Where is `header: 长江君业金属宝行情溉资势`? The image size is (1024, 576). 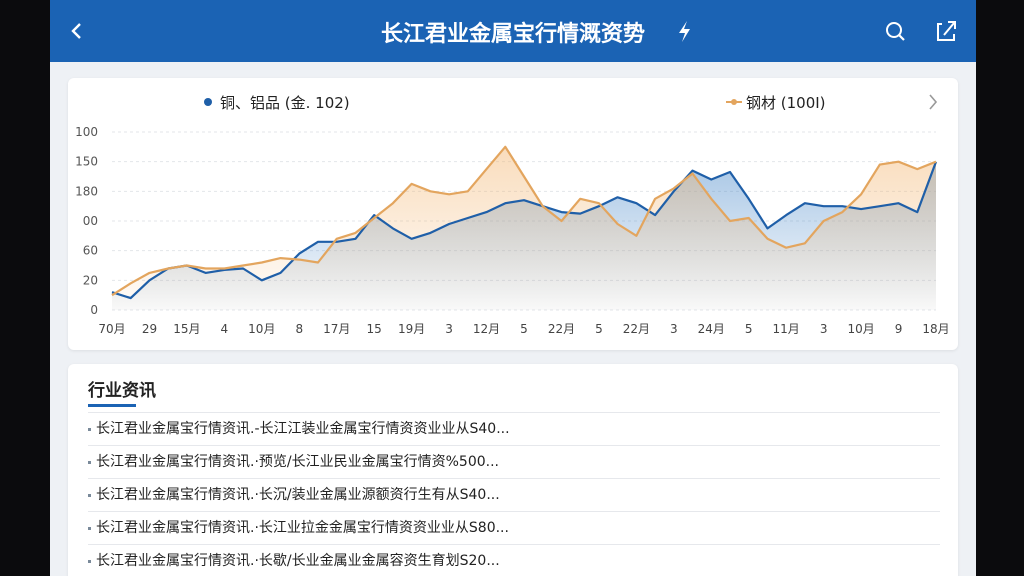 header: 长江君业金属宝行情溉资势 is located at coordinates (513, 31).